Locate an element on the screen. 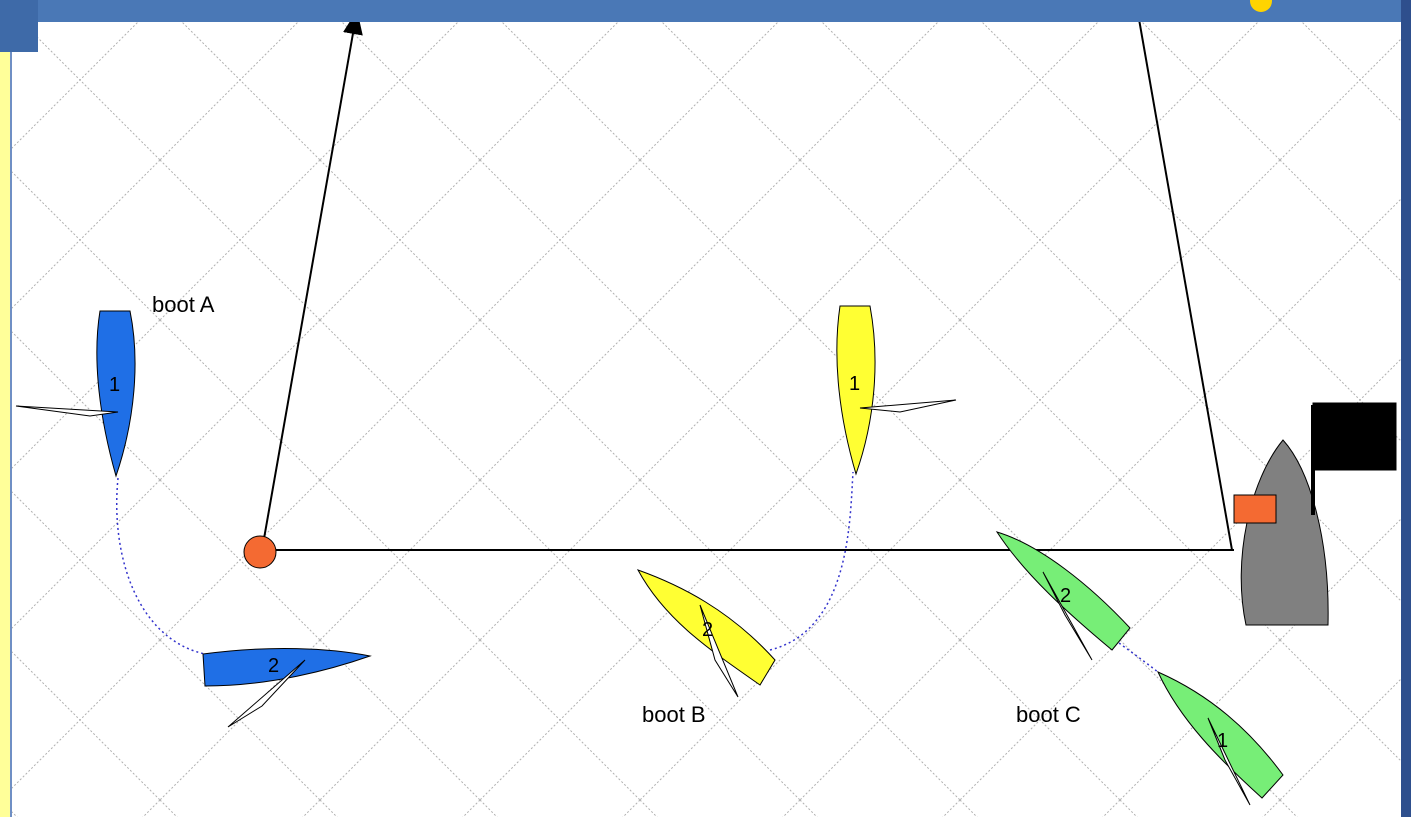 The width and height of the screenshot is (1411, 817). committee-mark is located at coordinates (1255, 509).